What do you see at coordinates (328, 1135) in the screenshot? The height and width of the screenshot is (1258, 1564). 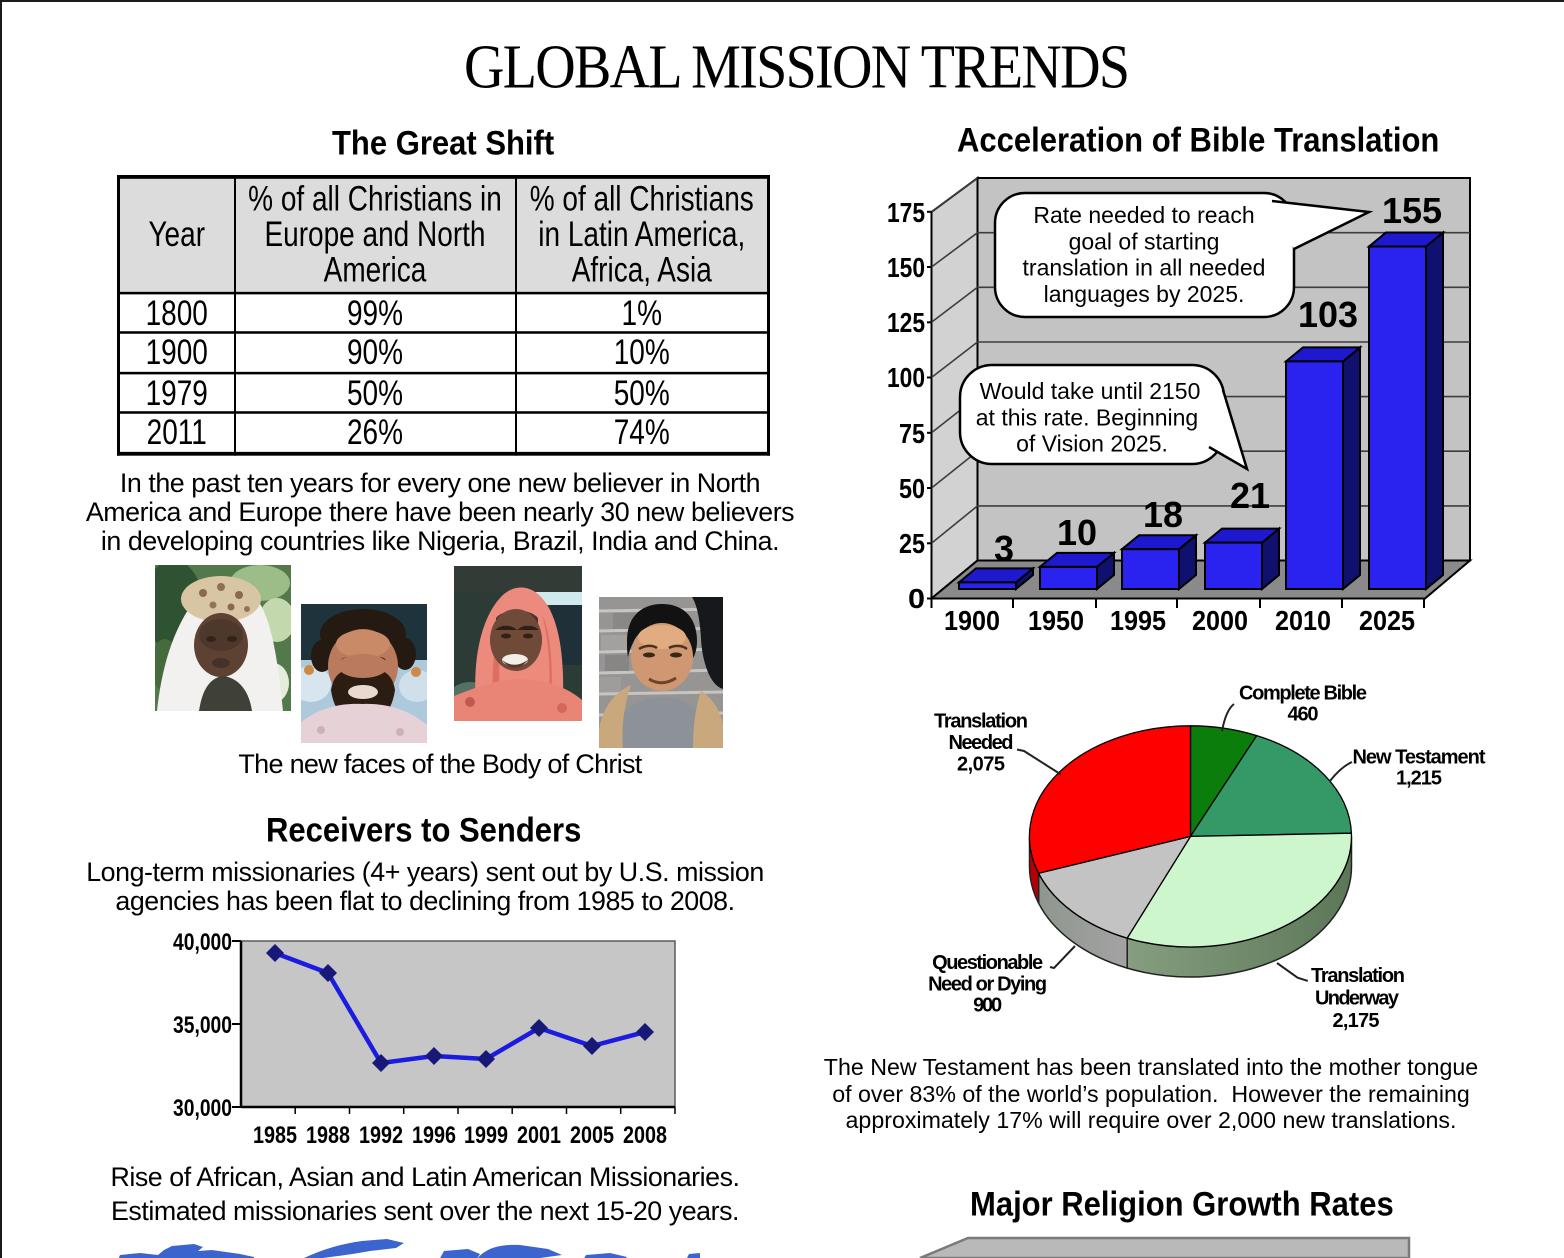 I see `svg-text: 1988` at bounding box center [328, 1135].